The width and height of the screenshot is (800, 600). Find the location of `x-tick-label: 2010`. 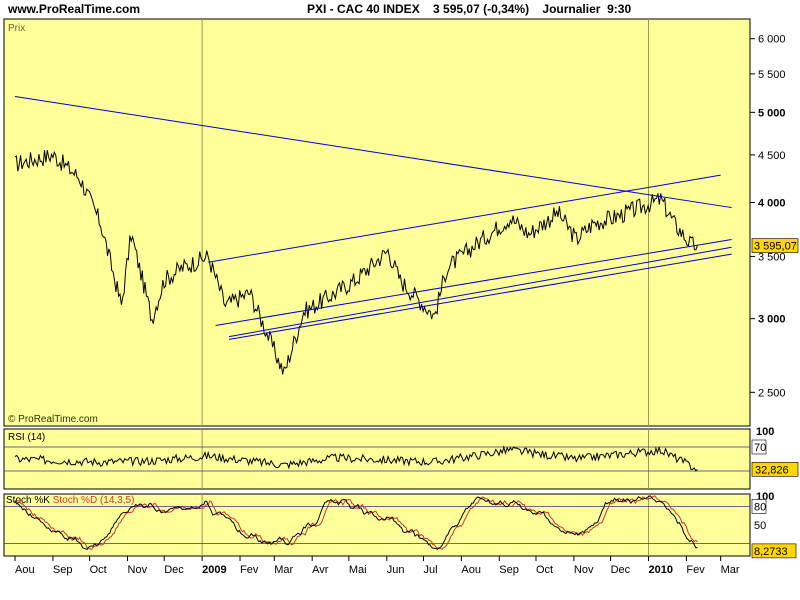

x-tick-label: 2010 is located at coordinates (660, 570).